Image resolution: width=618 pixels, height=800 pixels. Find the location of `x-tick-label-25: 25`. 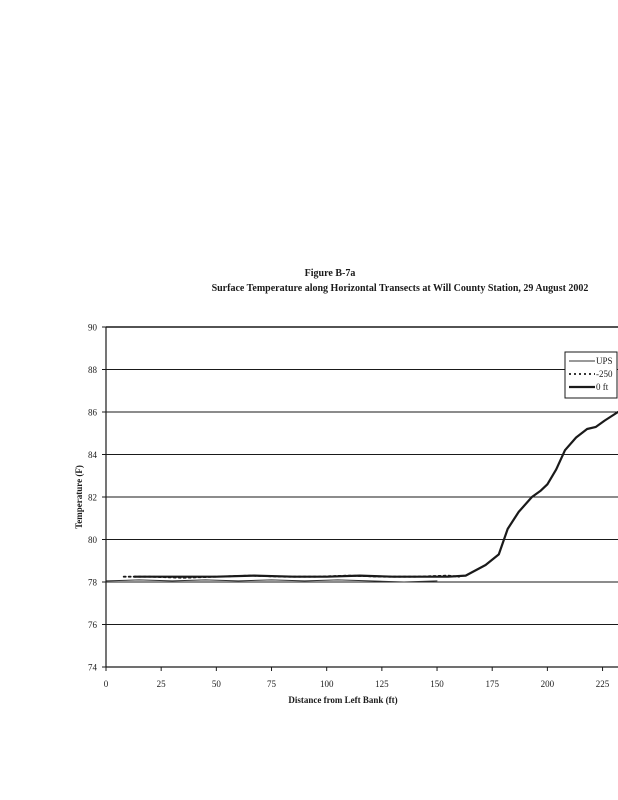

x-tick-label-25: 25 is located at coordinates (162, 684).